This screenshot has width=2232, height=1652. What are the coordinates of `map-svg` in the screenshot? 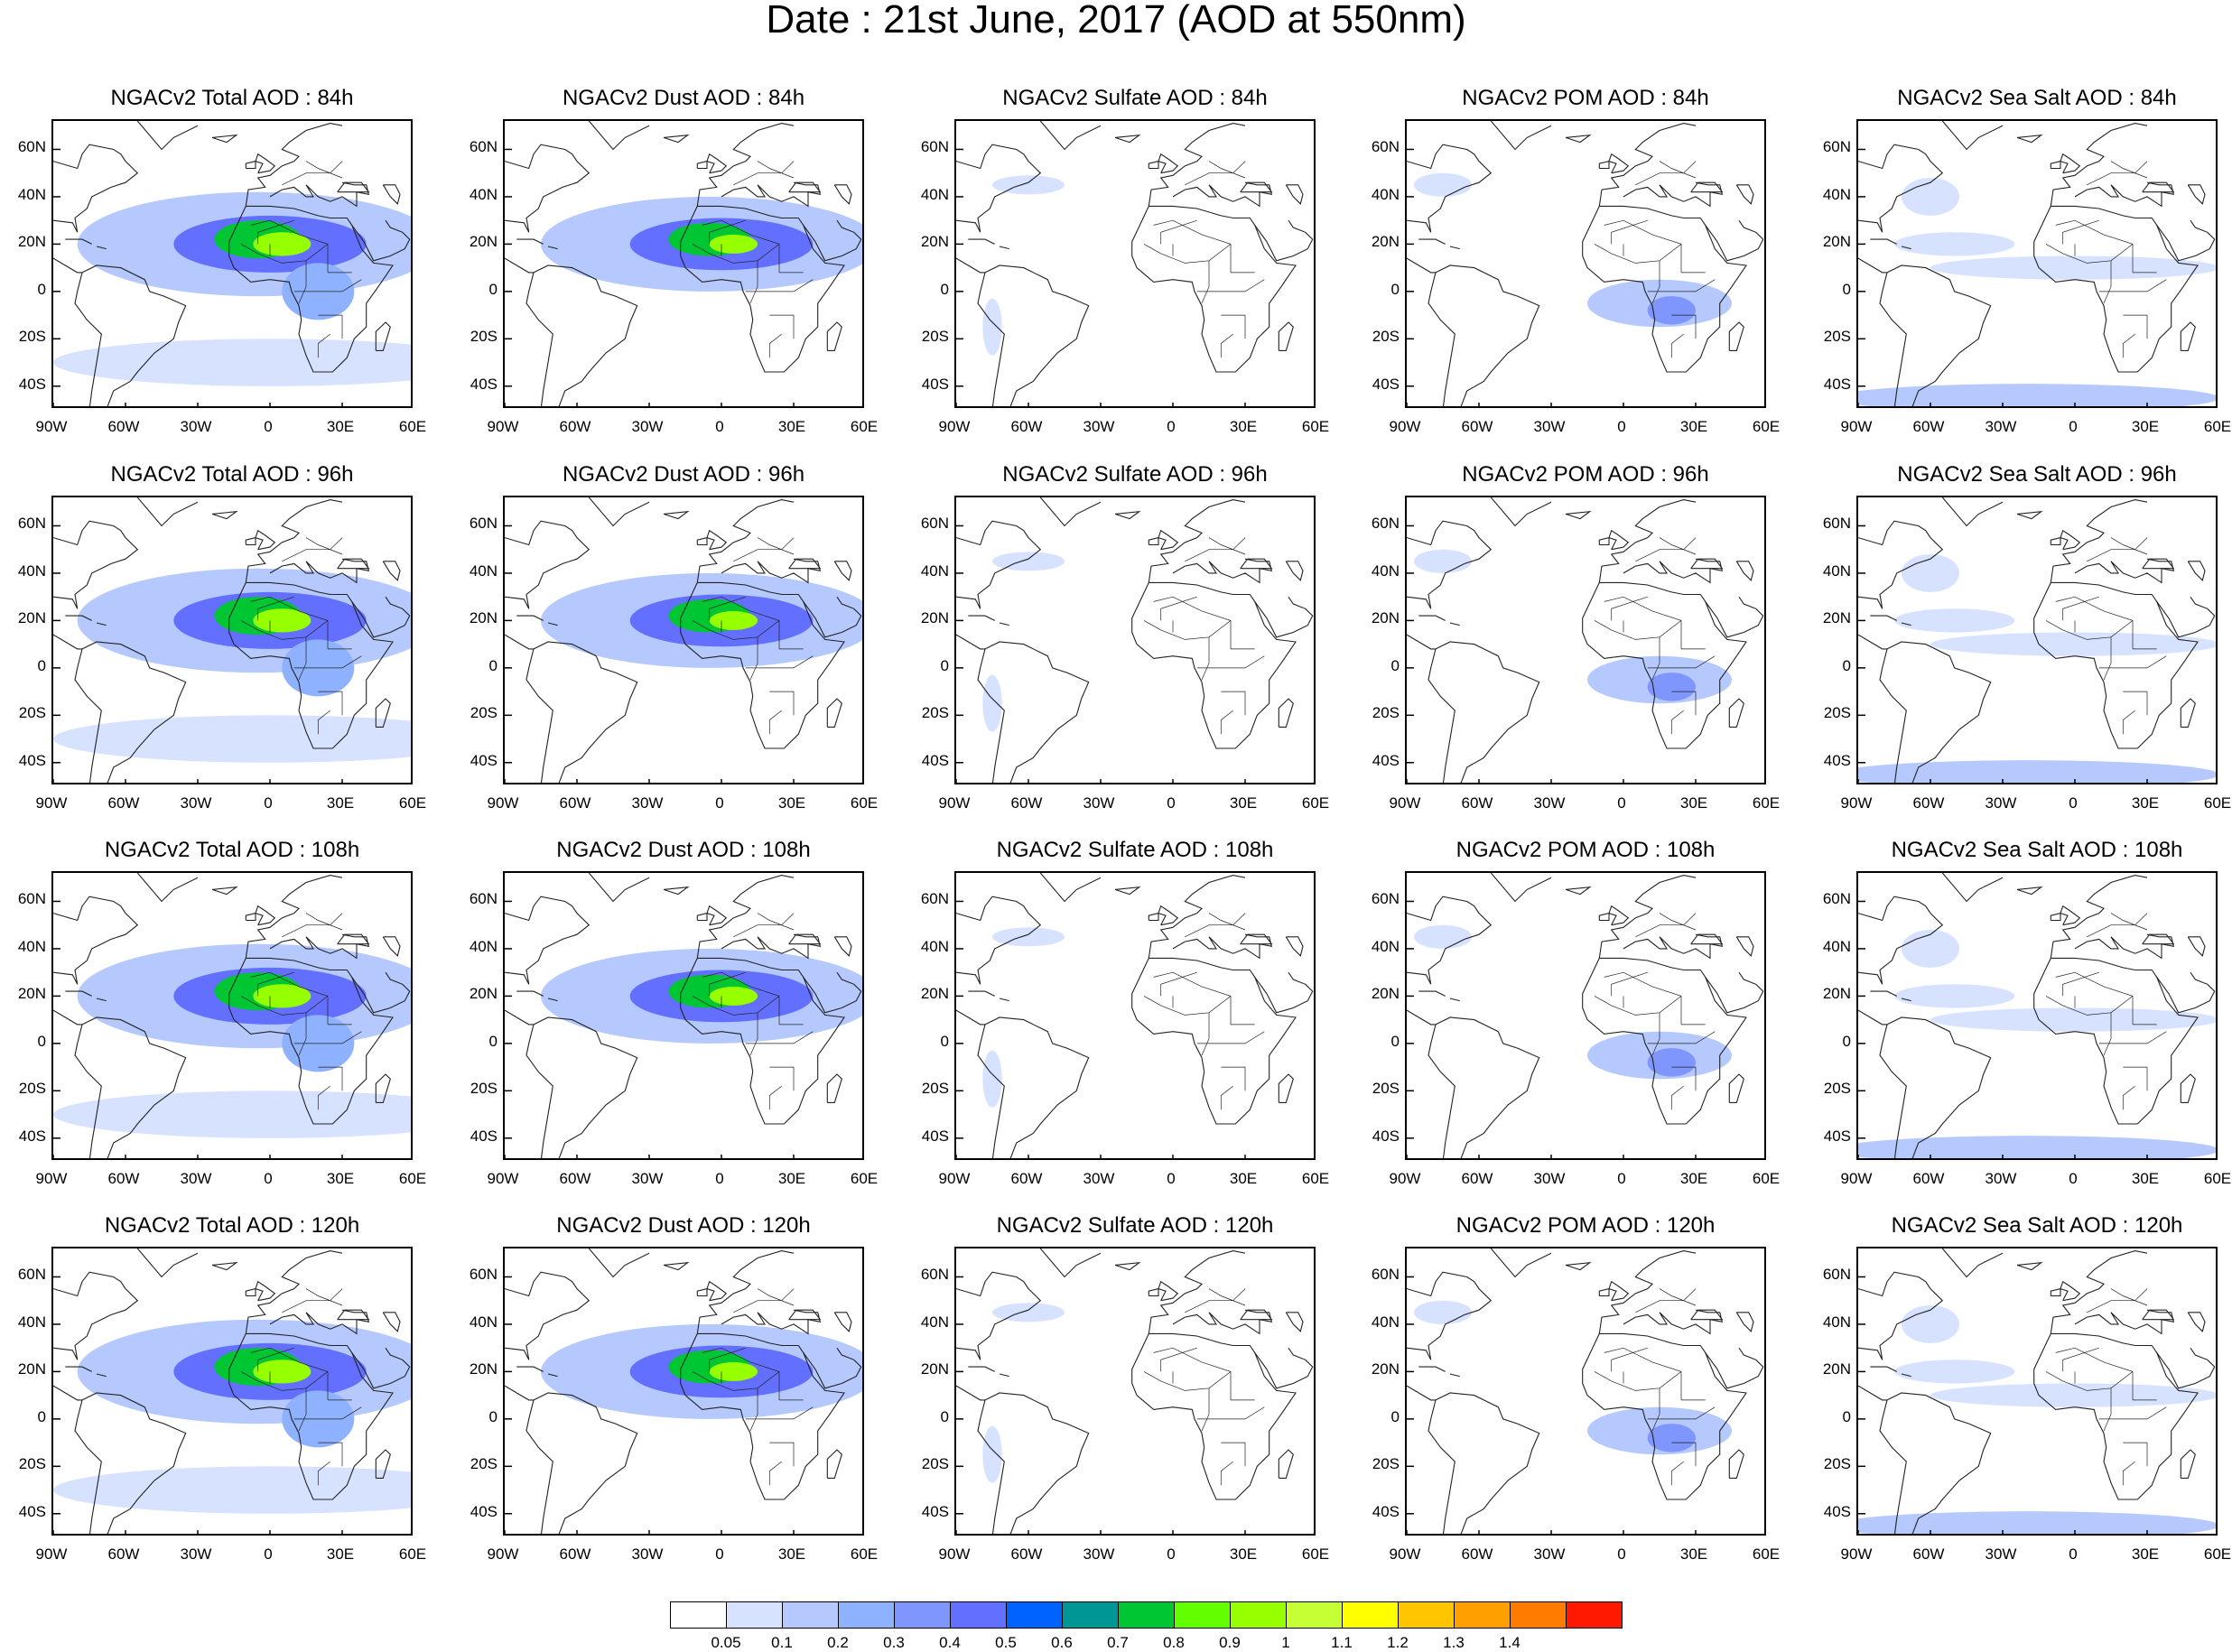 It's located at (2037, 1015).